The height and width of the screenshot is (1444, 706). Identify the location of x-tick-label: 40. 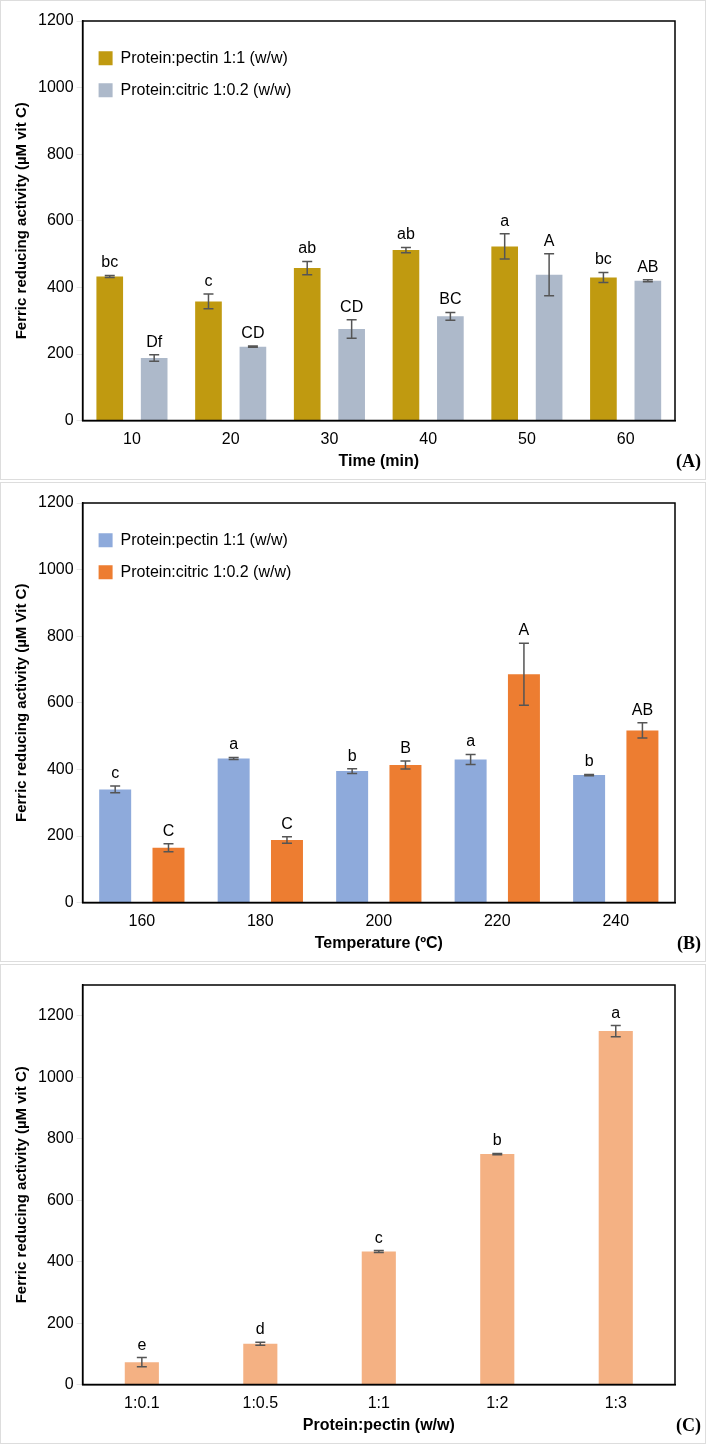
(428, 438).